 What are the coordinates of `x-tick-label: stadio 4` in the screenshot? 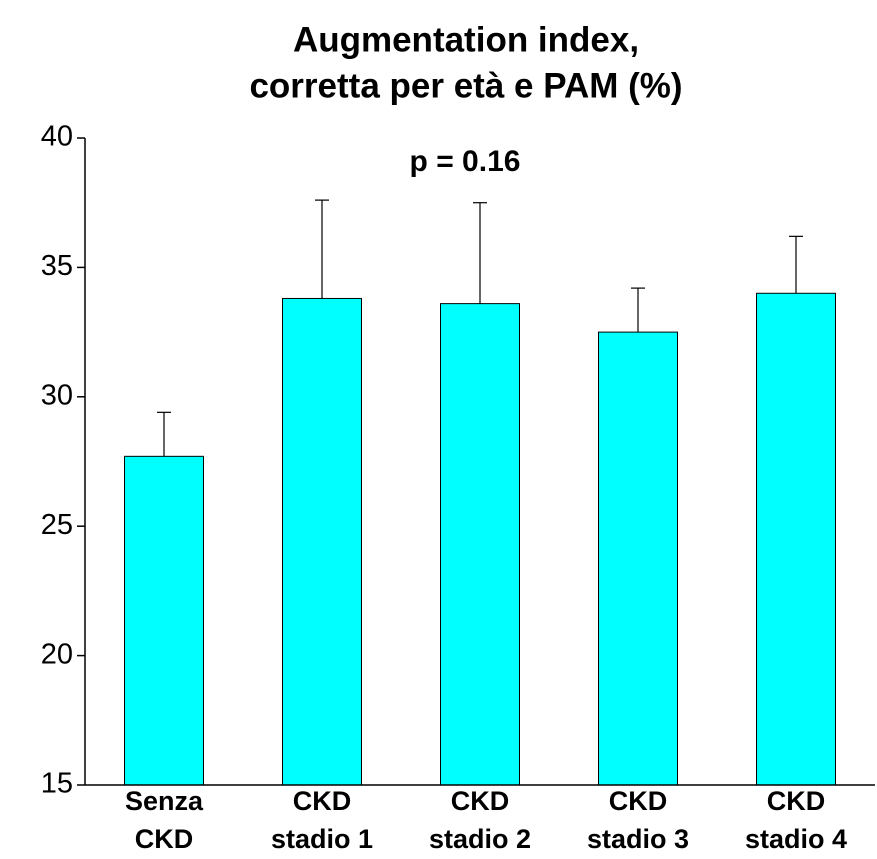 It's located at (796, 839).